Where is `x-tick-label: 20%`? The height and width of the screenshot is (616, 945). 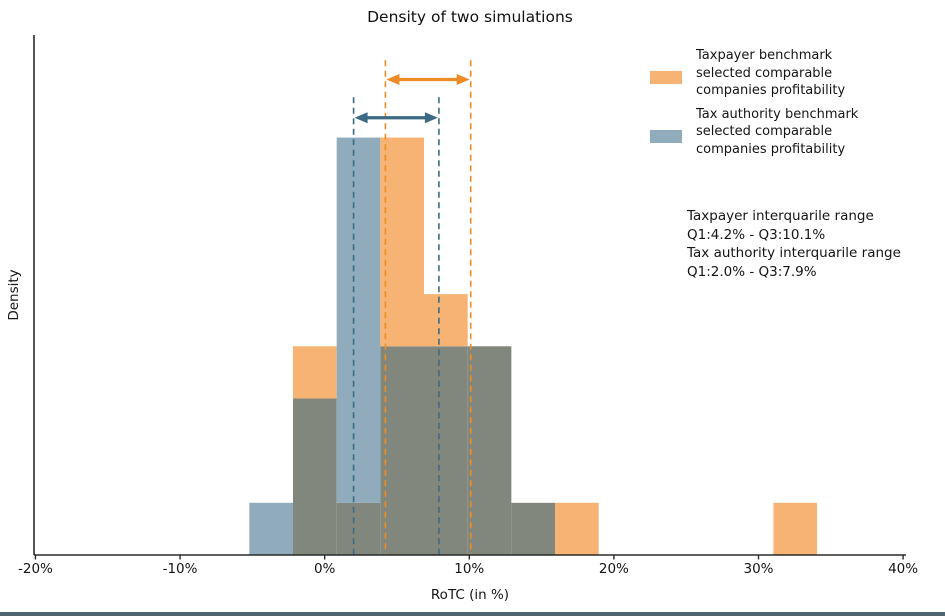 x-tick-label: 20% is located at coordinates (613, 569).